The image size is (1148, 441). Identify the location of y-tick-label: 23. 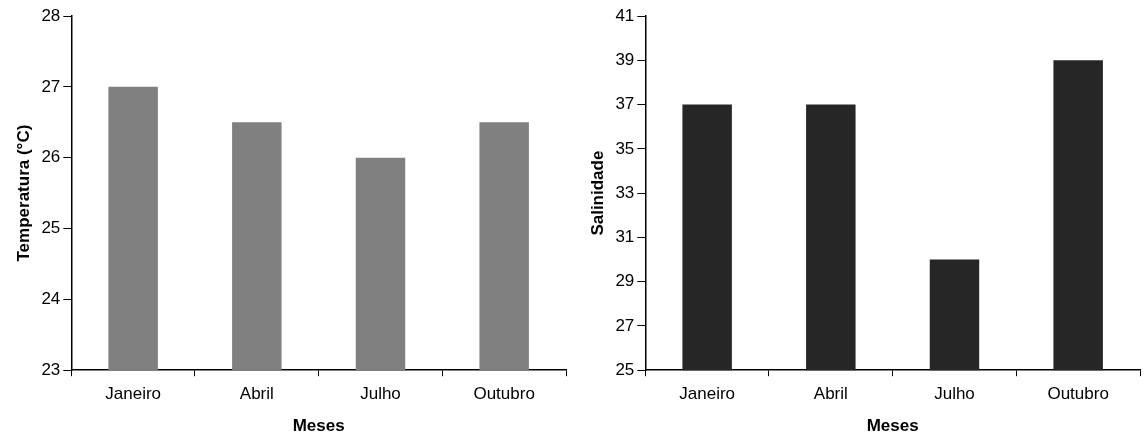
(51, 369).